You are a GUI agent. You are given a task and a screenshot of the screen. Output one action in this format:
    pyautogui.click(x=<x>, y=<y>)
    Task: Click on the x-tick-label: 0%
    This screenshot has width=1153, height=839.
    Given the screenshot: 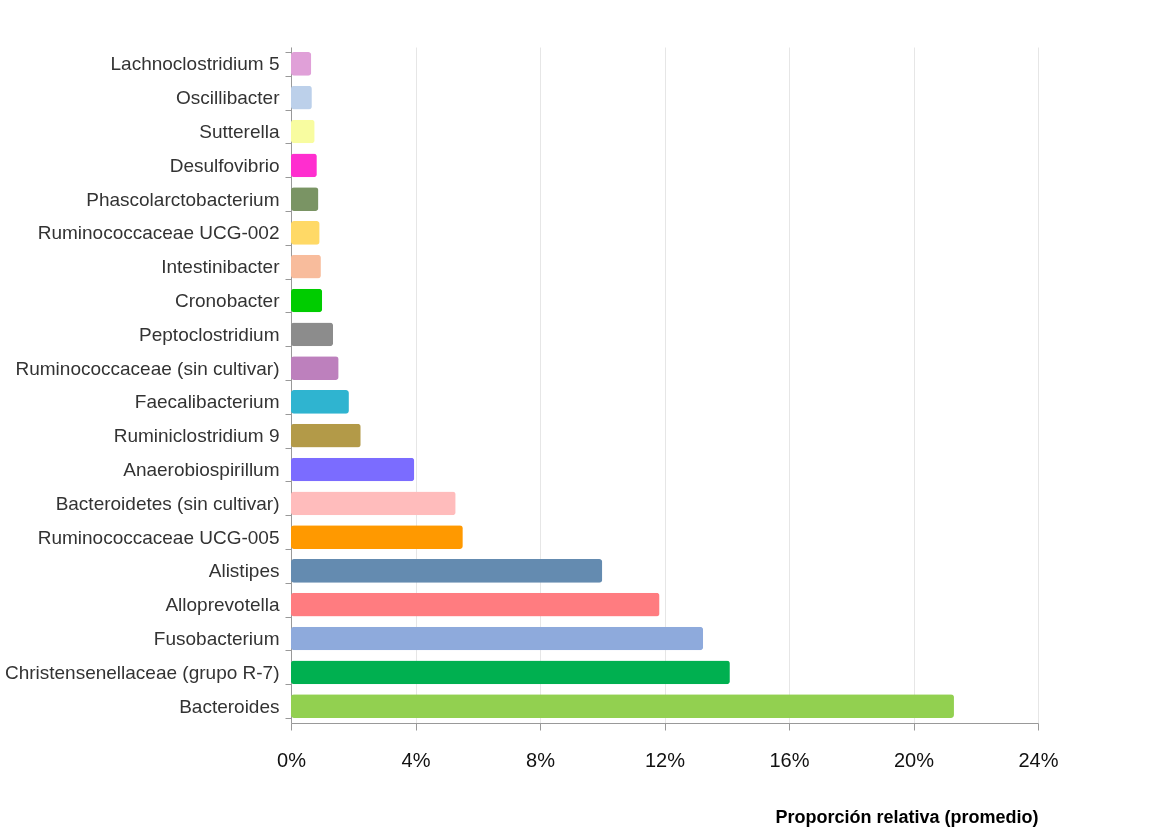 What is the action you would take?
    pyautogui.click(x=292, y=759)
    